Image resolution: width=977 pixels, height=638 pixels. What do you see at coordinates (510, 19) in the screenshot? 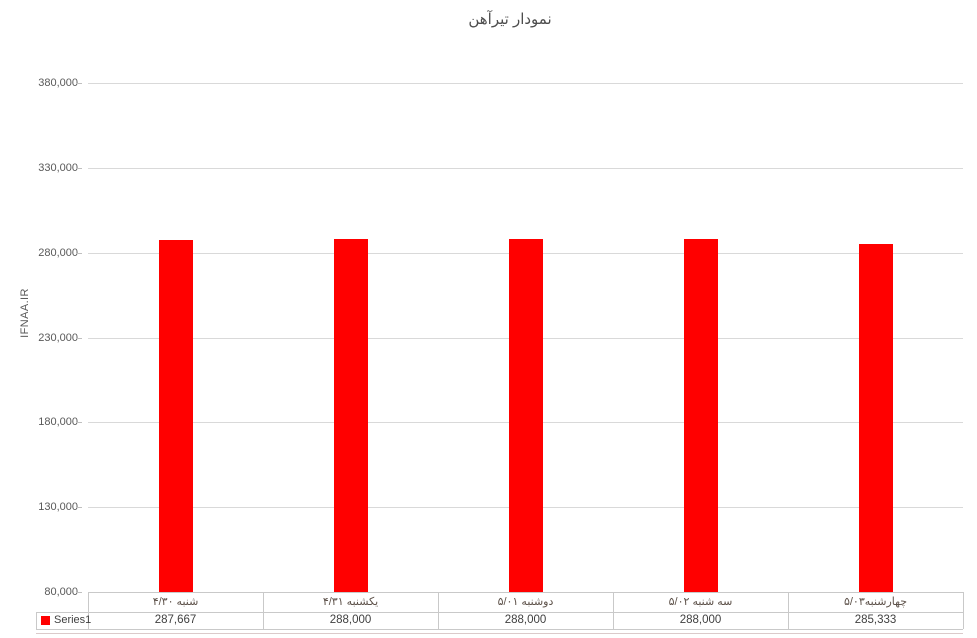
I see `chart-title: نمودار تیرآهن` at bounding box center [510, 19].